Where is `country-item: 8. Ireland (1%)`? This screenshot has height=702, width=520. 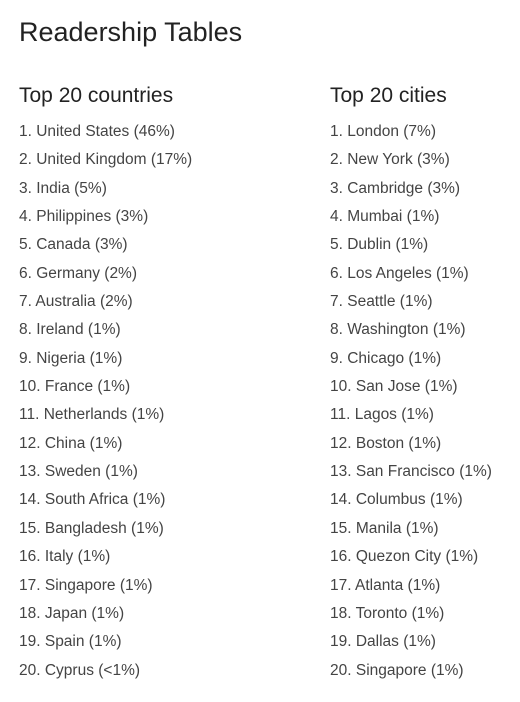 country-item: 8. Ireland (1%) is located at coordinates (70, 330).